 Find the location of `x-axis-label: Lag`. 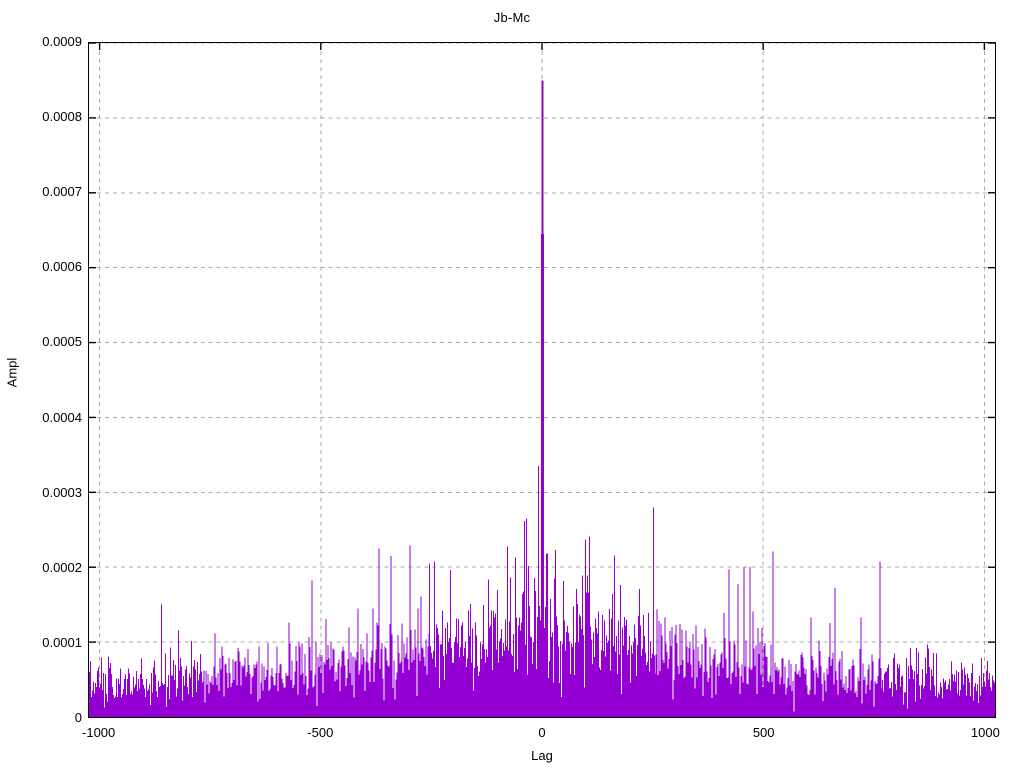

x-axis-label: Lag is located at coordinates (542, 755).